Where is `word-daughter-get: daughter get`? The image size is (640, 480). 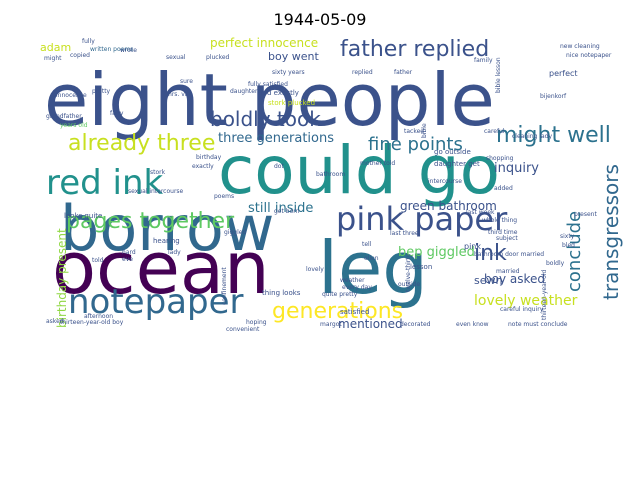
word-daughter-get: daughter get is located at coordinates (457, 164).